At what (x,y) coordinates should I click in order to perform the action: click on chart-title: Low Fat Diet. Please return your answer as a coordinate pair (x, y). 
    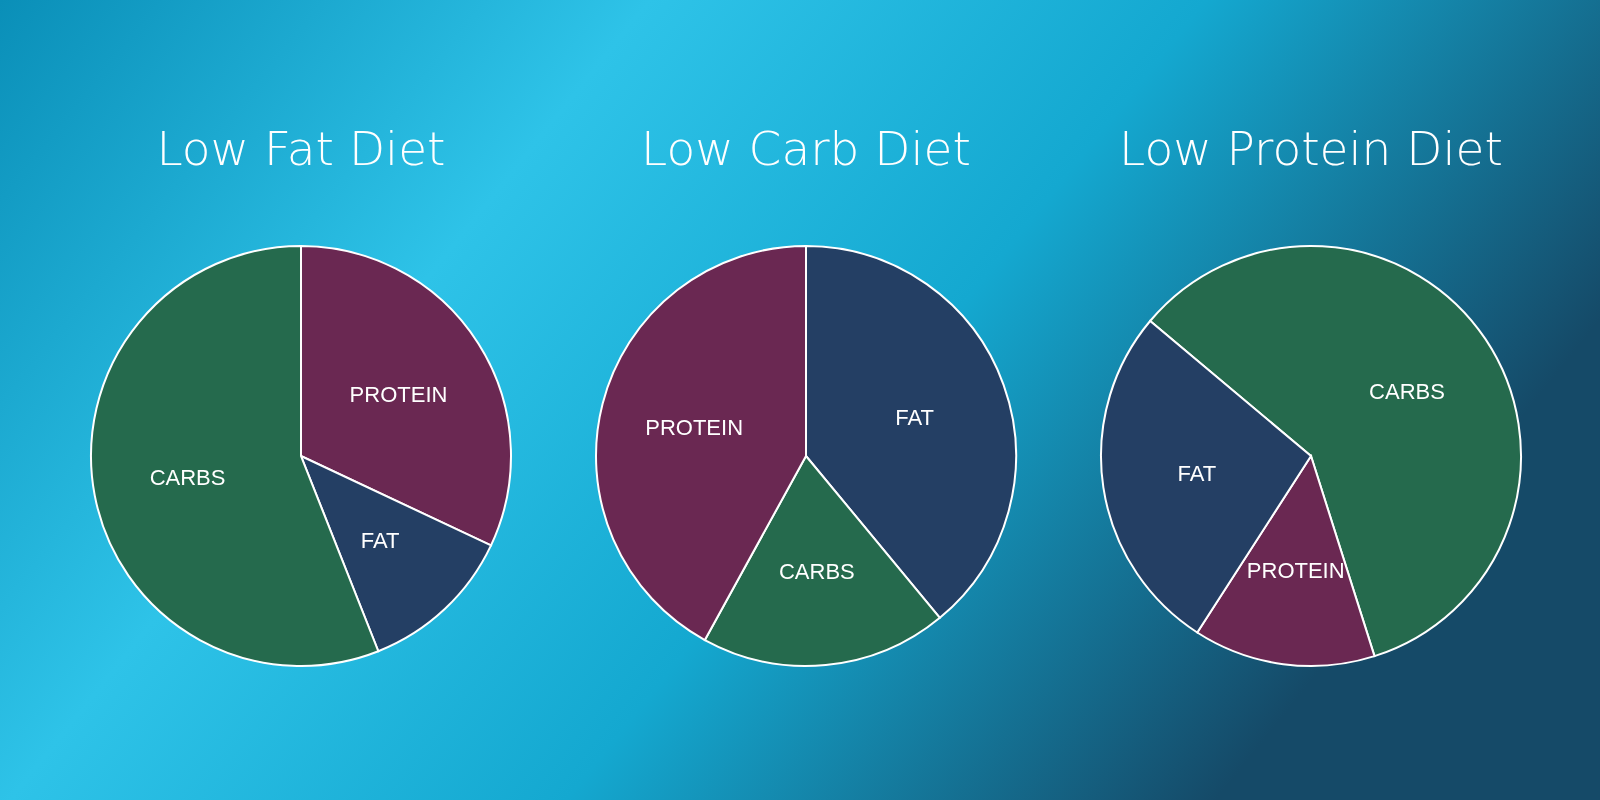
    Looking at the image, I should click on (301, 148).